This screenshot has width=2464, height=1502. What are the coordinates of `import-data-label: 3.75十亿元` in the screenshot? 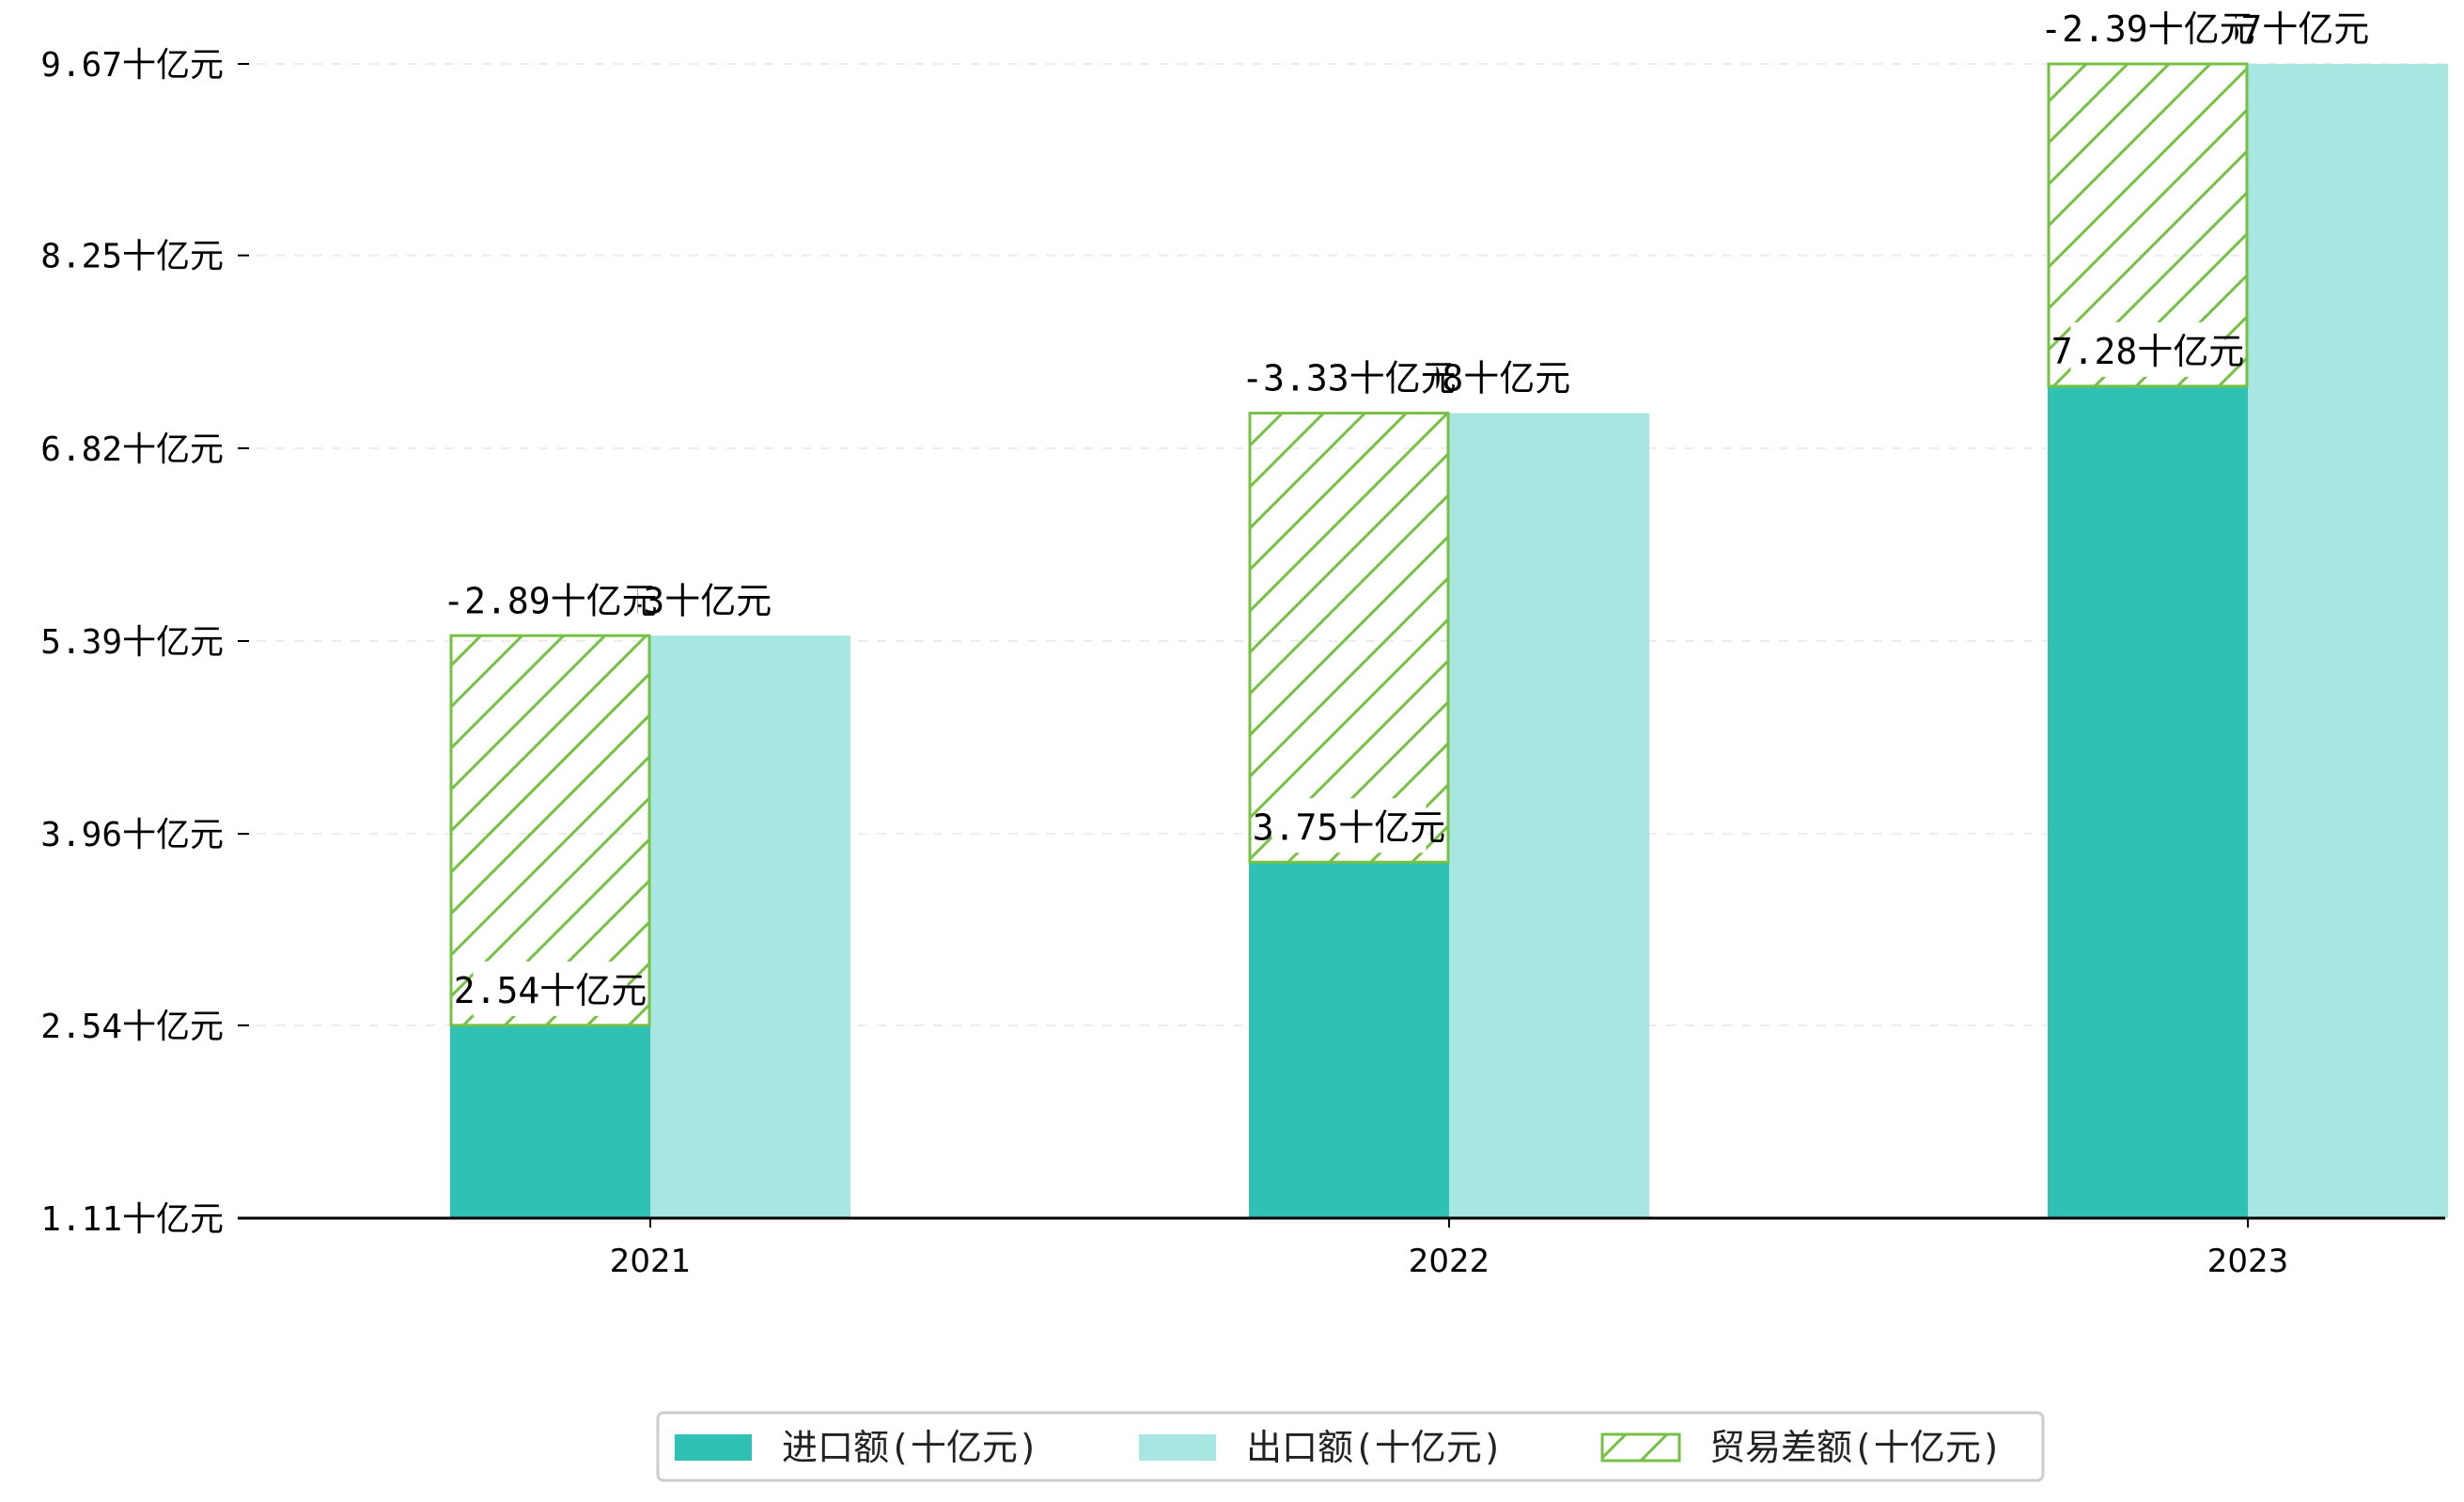 It's located at (1349, 827).